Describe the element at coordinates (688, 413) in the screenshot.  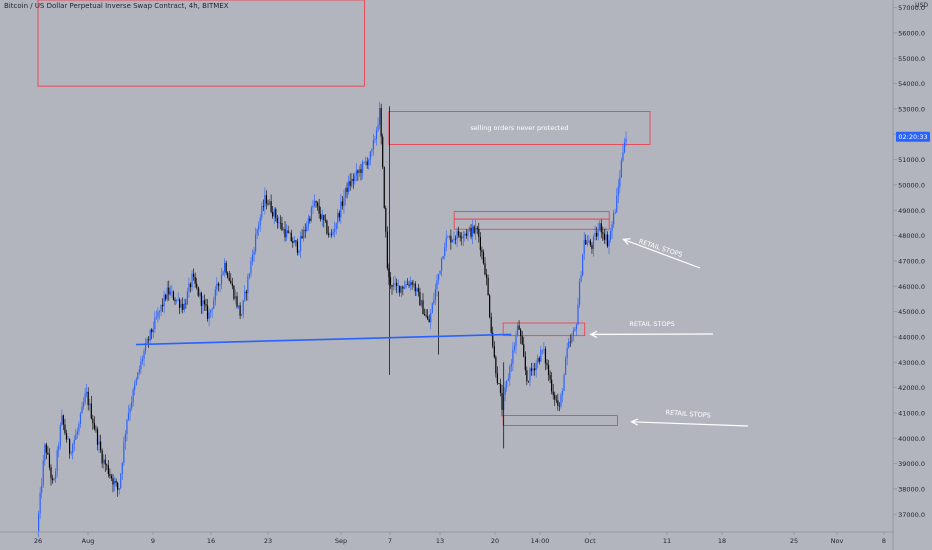
I see `retail-stops-label: RETAIL STOPS` at that location.